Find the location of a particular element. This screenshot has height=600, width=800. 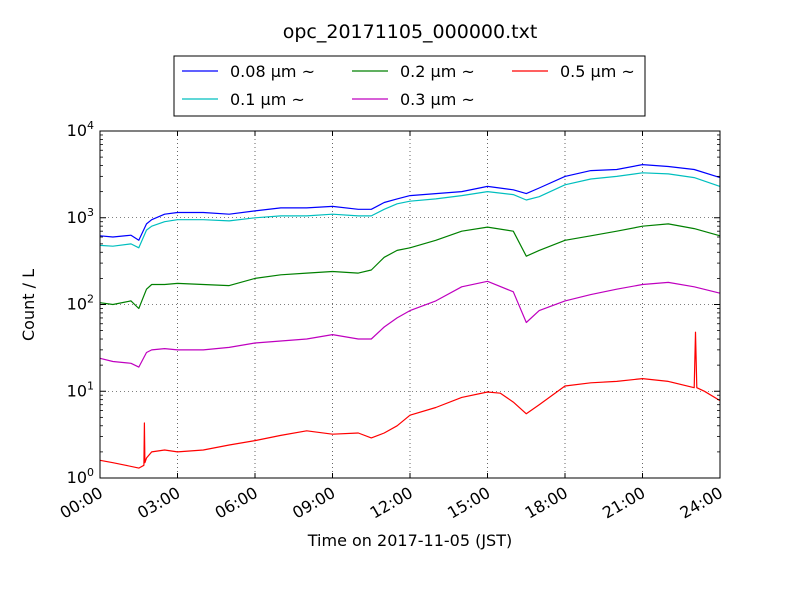

legend-label: 0.5 μm ~ is located at coordinates (597, 71).